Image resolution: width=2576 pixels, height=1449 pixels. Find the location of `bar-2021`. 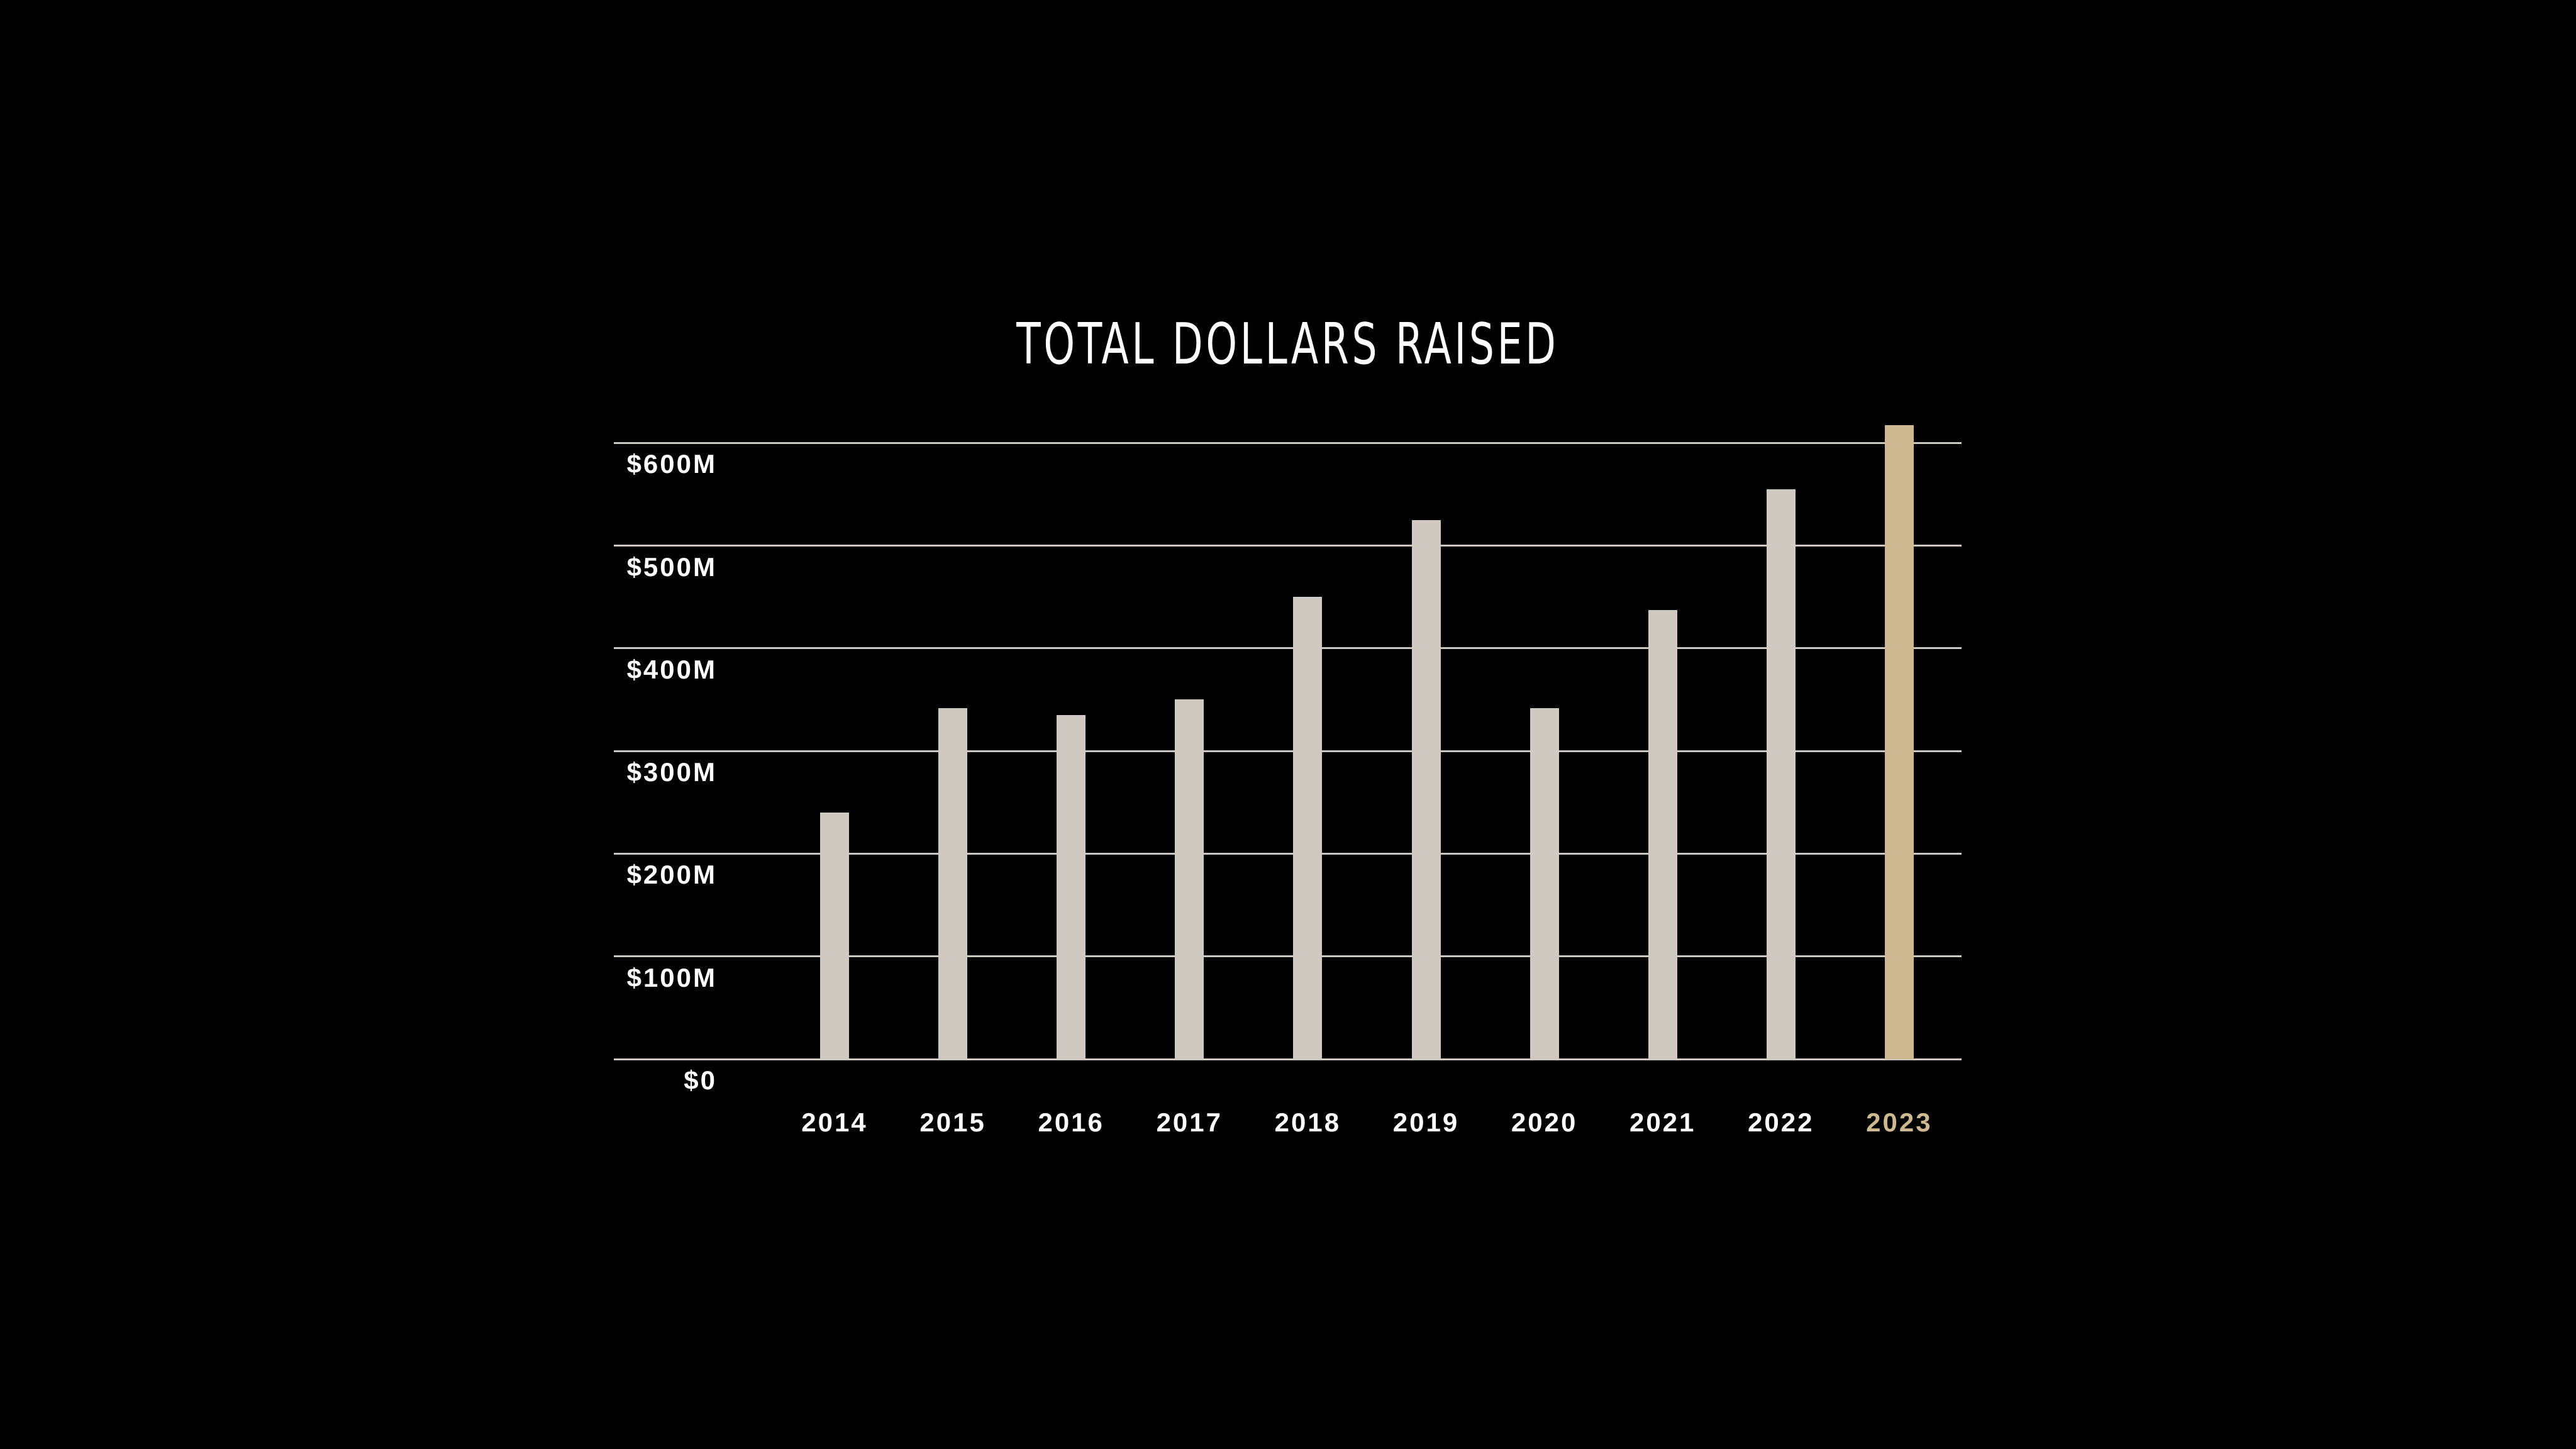

bar-2021 is located at coordinates (1662, 834).